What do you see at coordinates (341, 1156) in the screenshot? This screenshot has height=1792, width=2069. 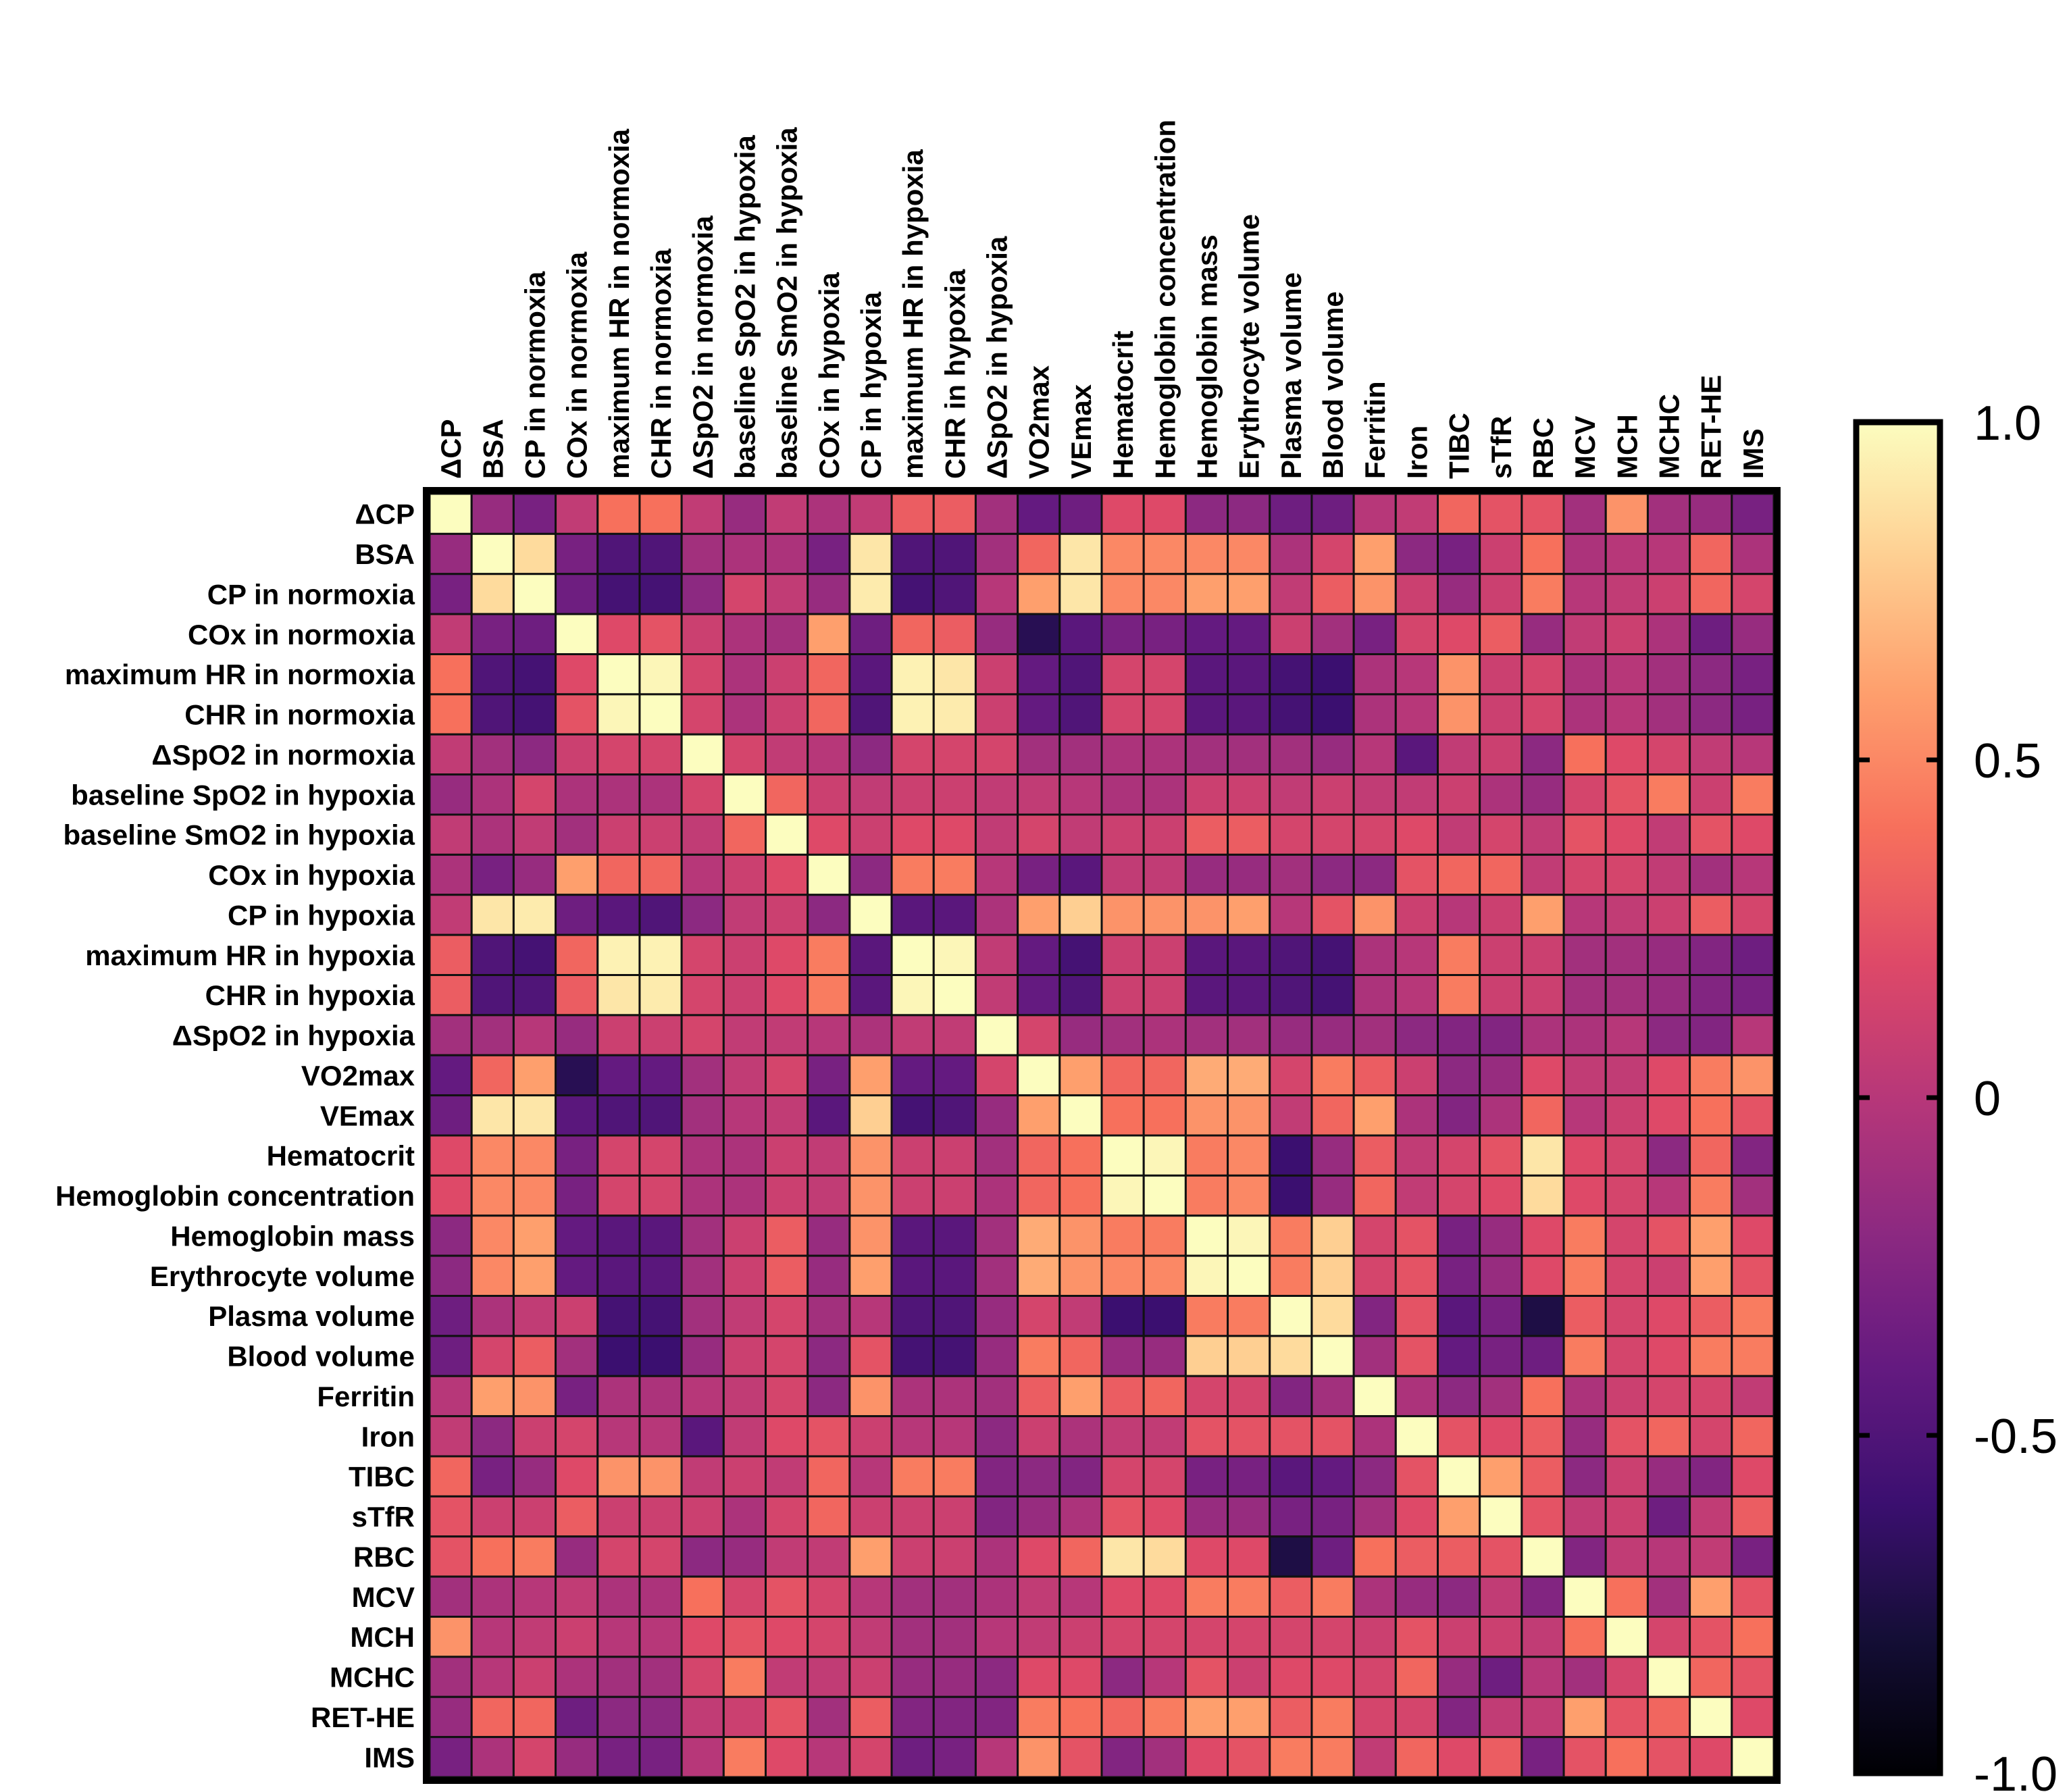 I see `row-label: Hematocrit` at bounding box center [341, 1156].